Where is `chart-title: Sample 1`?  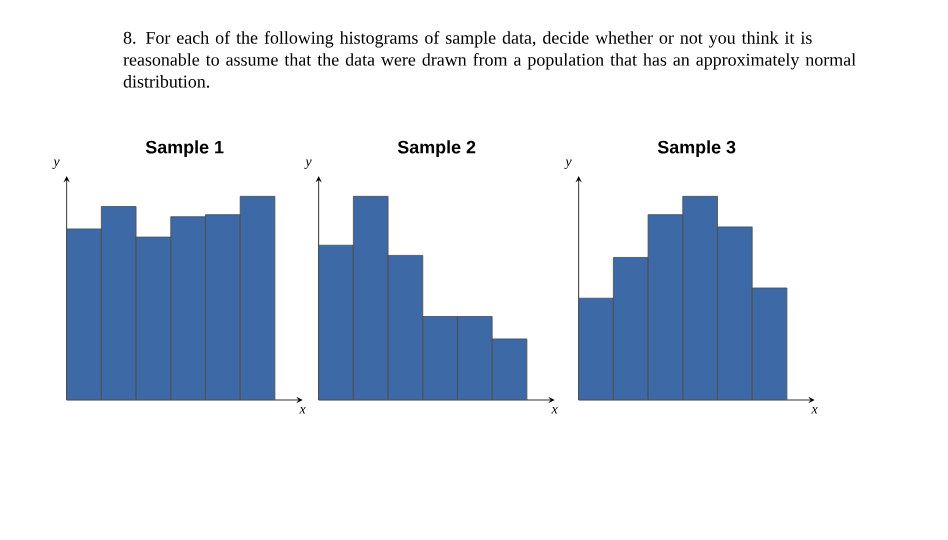
chart-title: Sample 1 is located at coordinates (184, 148).